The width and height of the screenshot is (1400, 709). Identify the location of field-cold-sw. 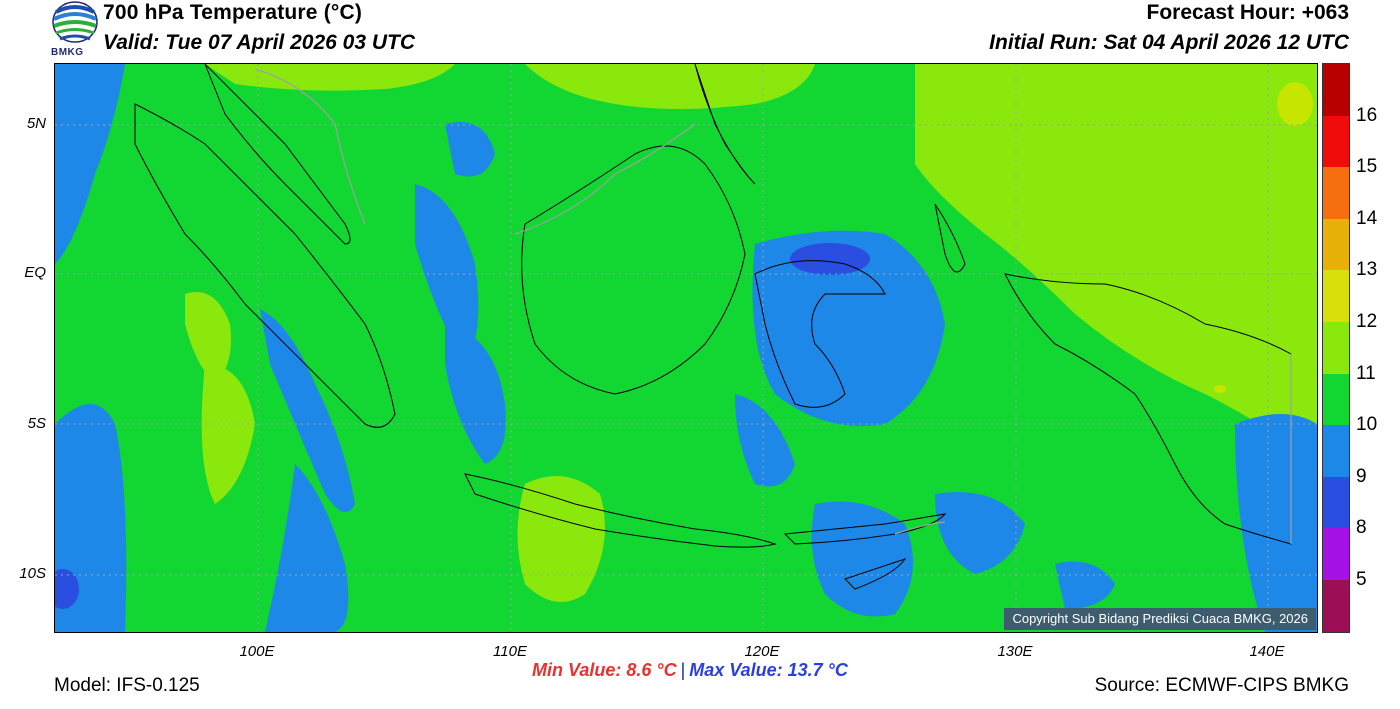
(67, 589).